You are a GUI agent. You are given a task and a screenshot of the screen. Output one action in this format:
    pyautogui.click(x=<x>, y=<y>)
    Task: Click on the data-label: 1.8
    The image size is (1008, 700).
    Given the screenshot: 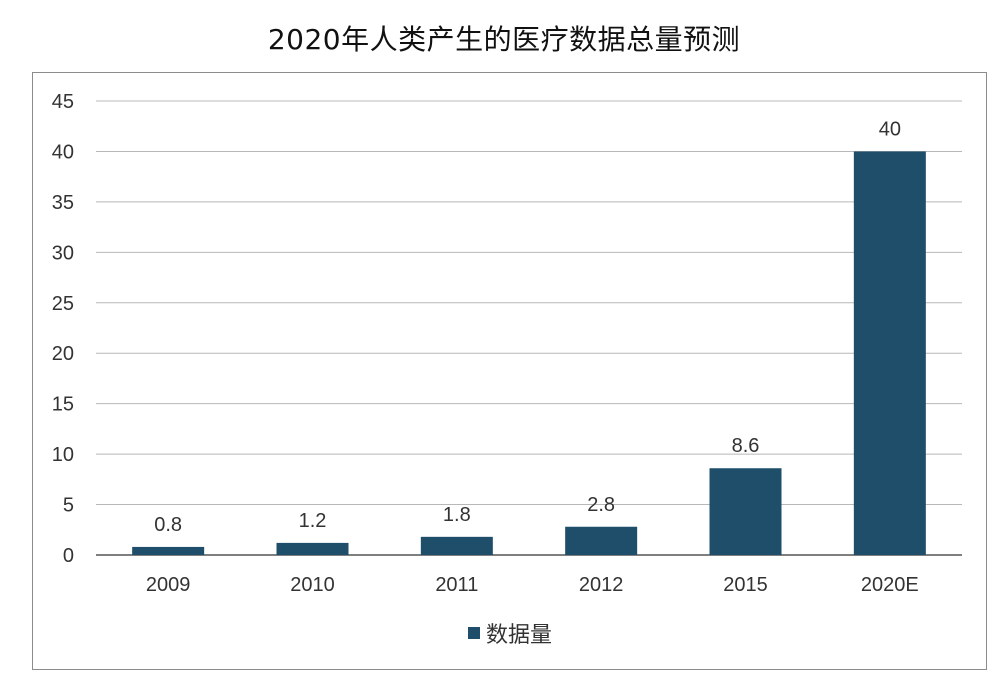 What is the action you would take?
    pyautogui.click(x=457, y=515)
    